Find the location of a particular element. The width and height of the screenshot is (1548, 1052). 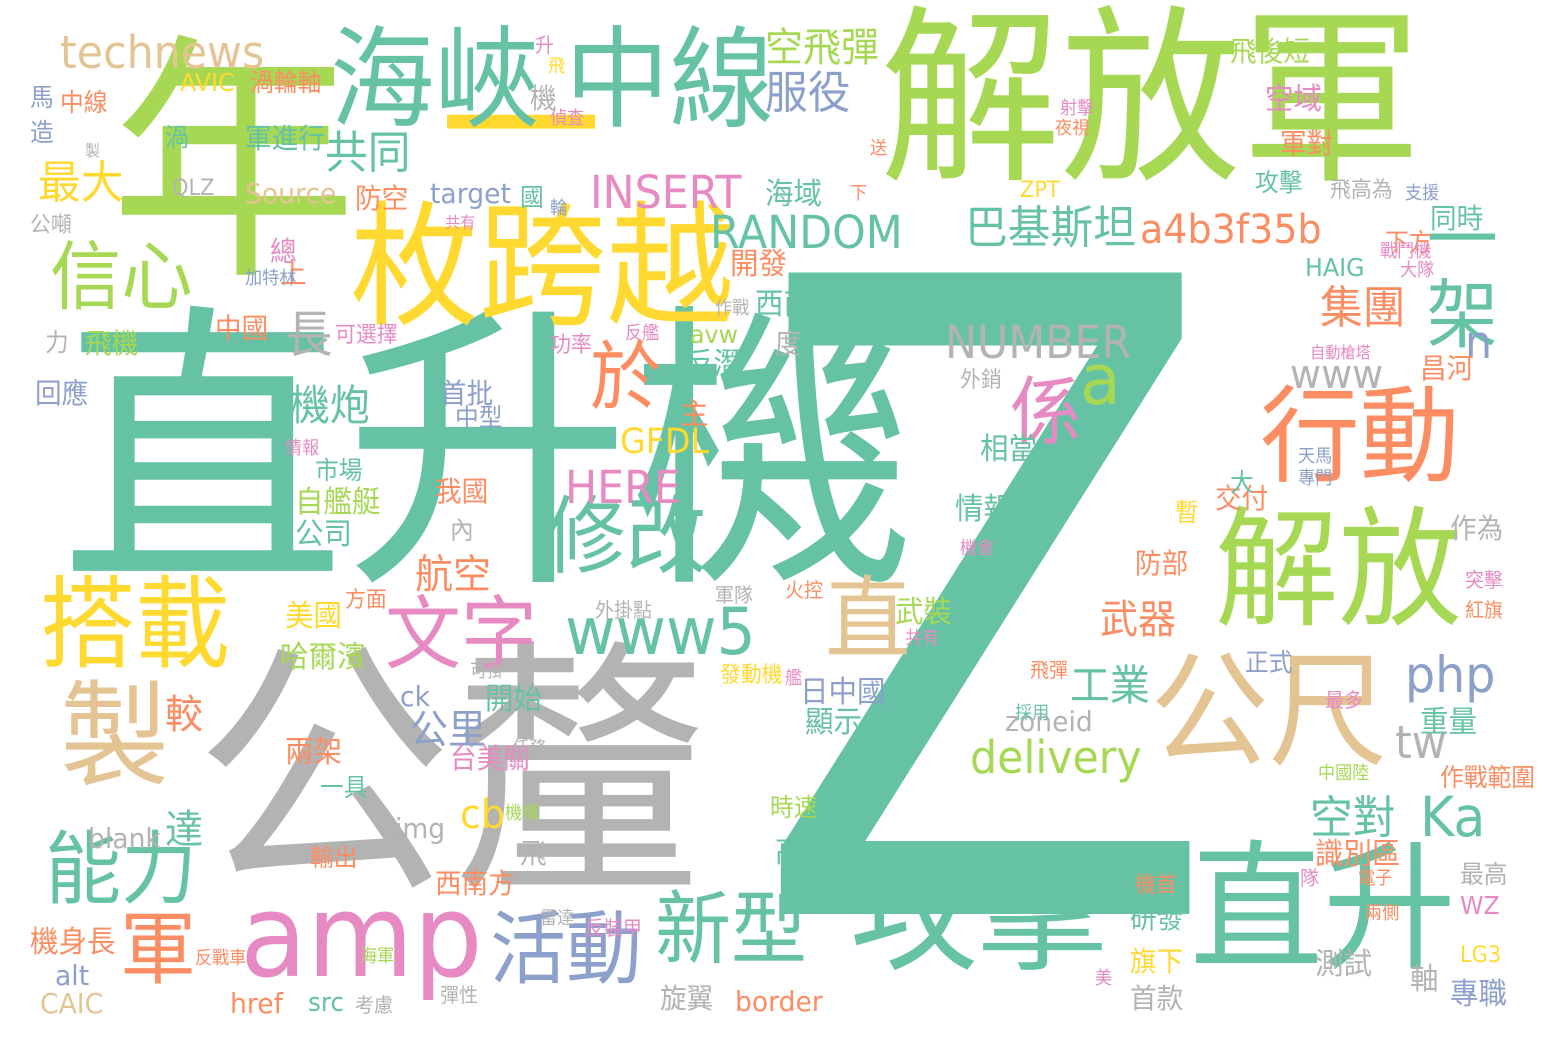

word: 軍對 is located at coordinates (1307, 143).